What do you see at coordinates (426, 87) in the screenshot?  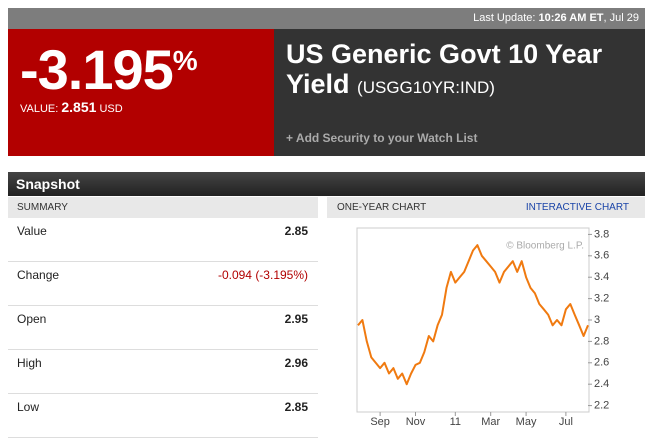 I see `ticker: (USGG10YR:IND)` at bounding box center [426, 87].